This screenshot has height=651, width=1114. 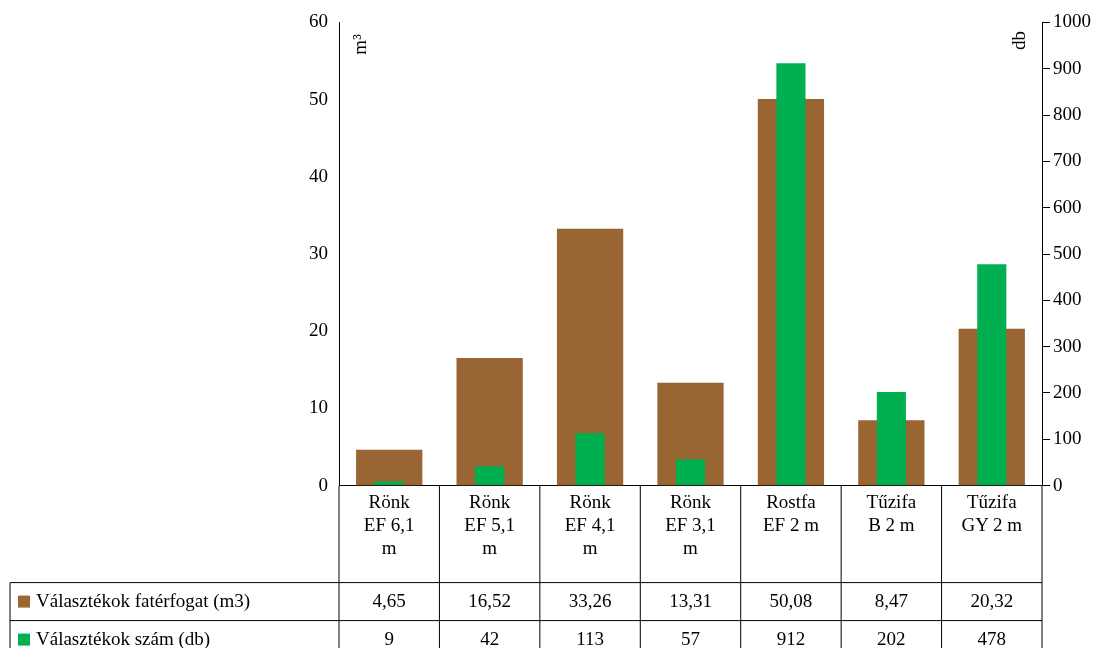 I want to click on y2-tick-label: 300, so click(x=1067, y=345).